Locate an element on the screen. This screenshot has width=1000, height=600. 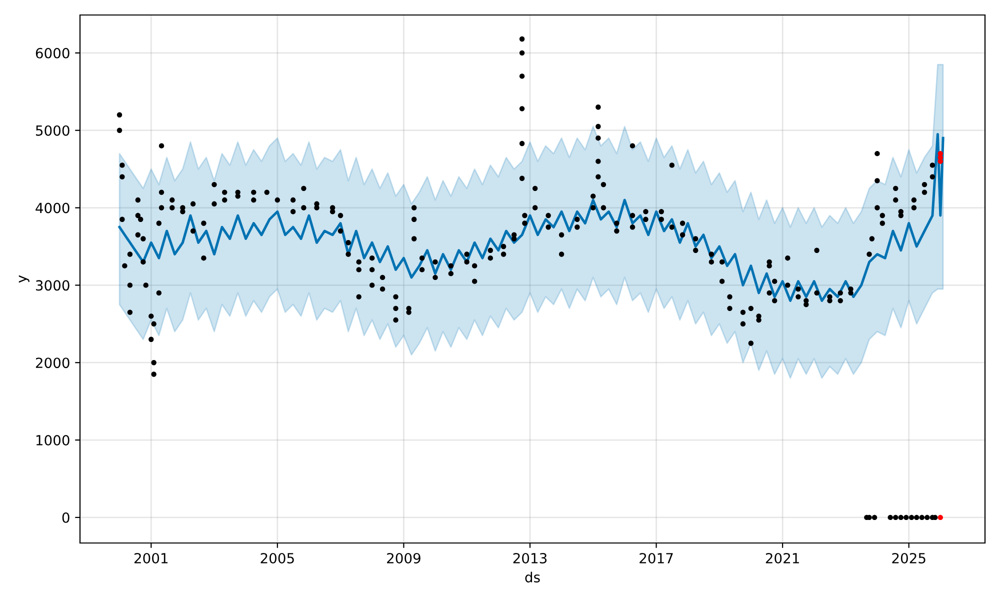
y-tick-label: 1000 is located at coordinates (53, 440).